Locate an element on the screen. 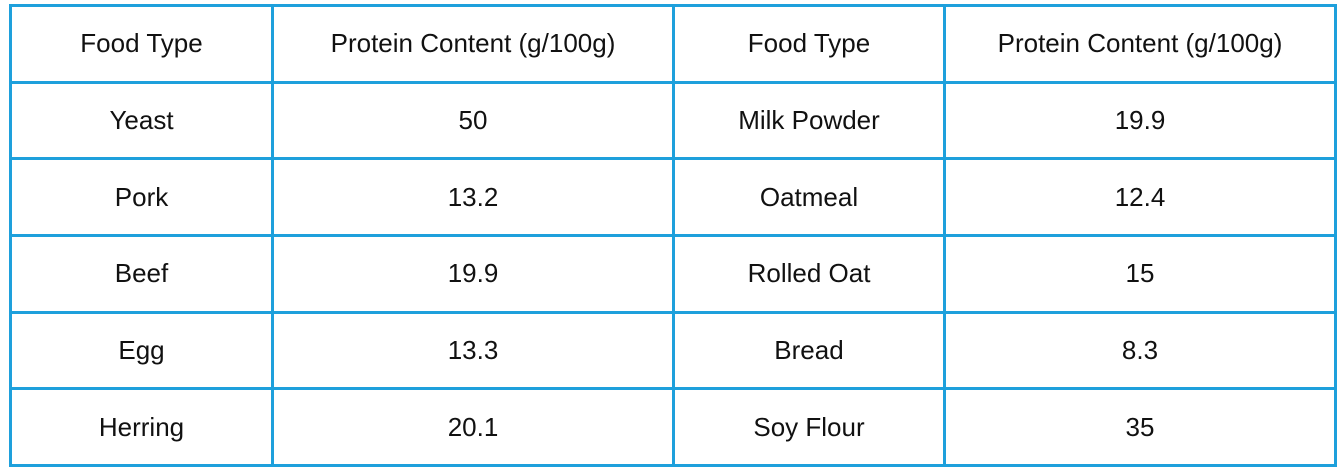 This screenshot has height=476, width=1343. cell: 15 is located at coordinates (1140, 273).